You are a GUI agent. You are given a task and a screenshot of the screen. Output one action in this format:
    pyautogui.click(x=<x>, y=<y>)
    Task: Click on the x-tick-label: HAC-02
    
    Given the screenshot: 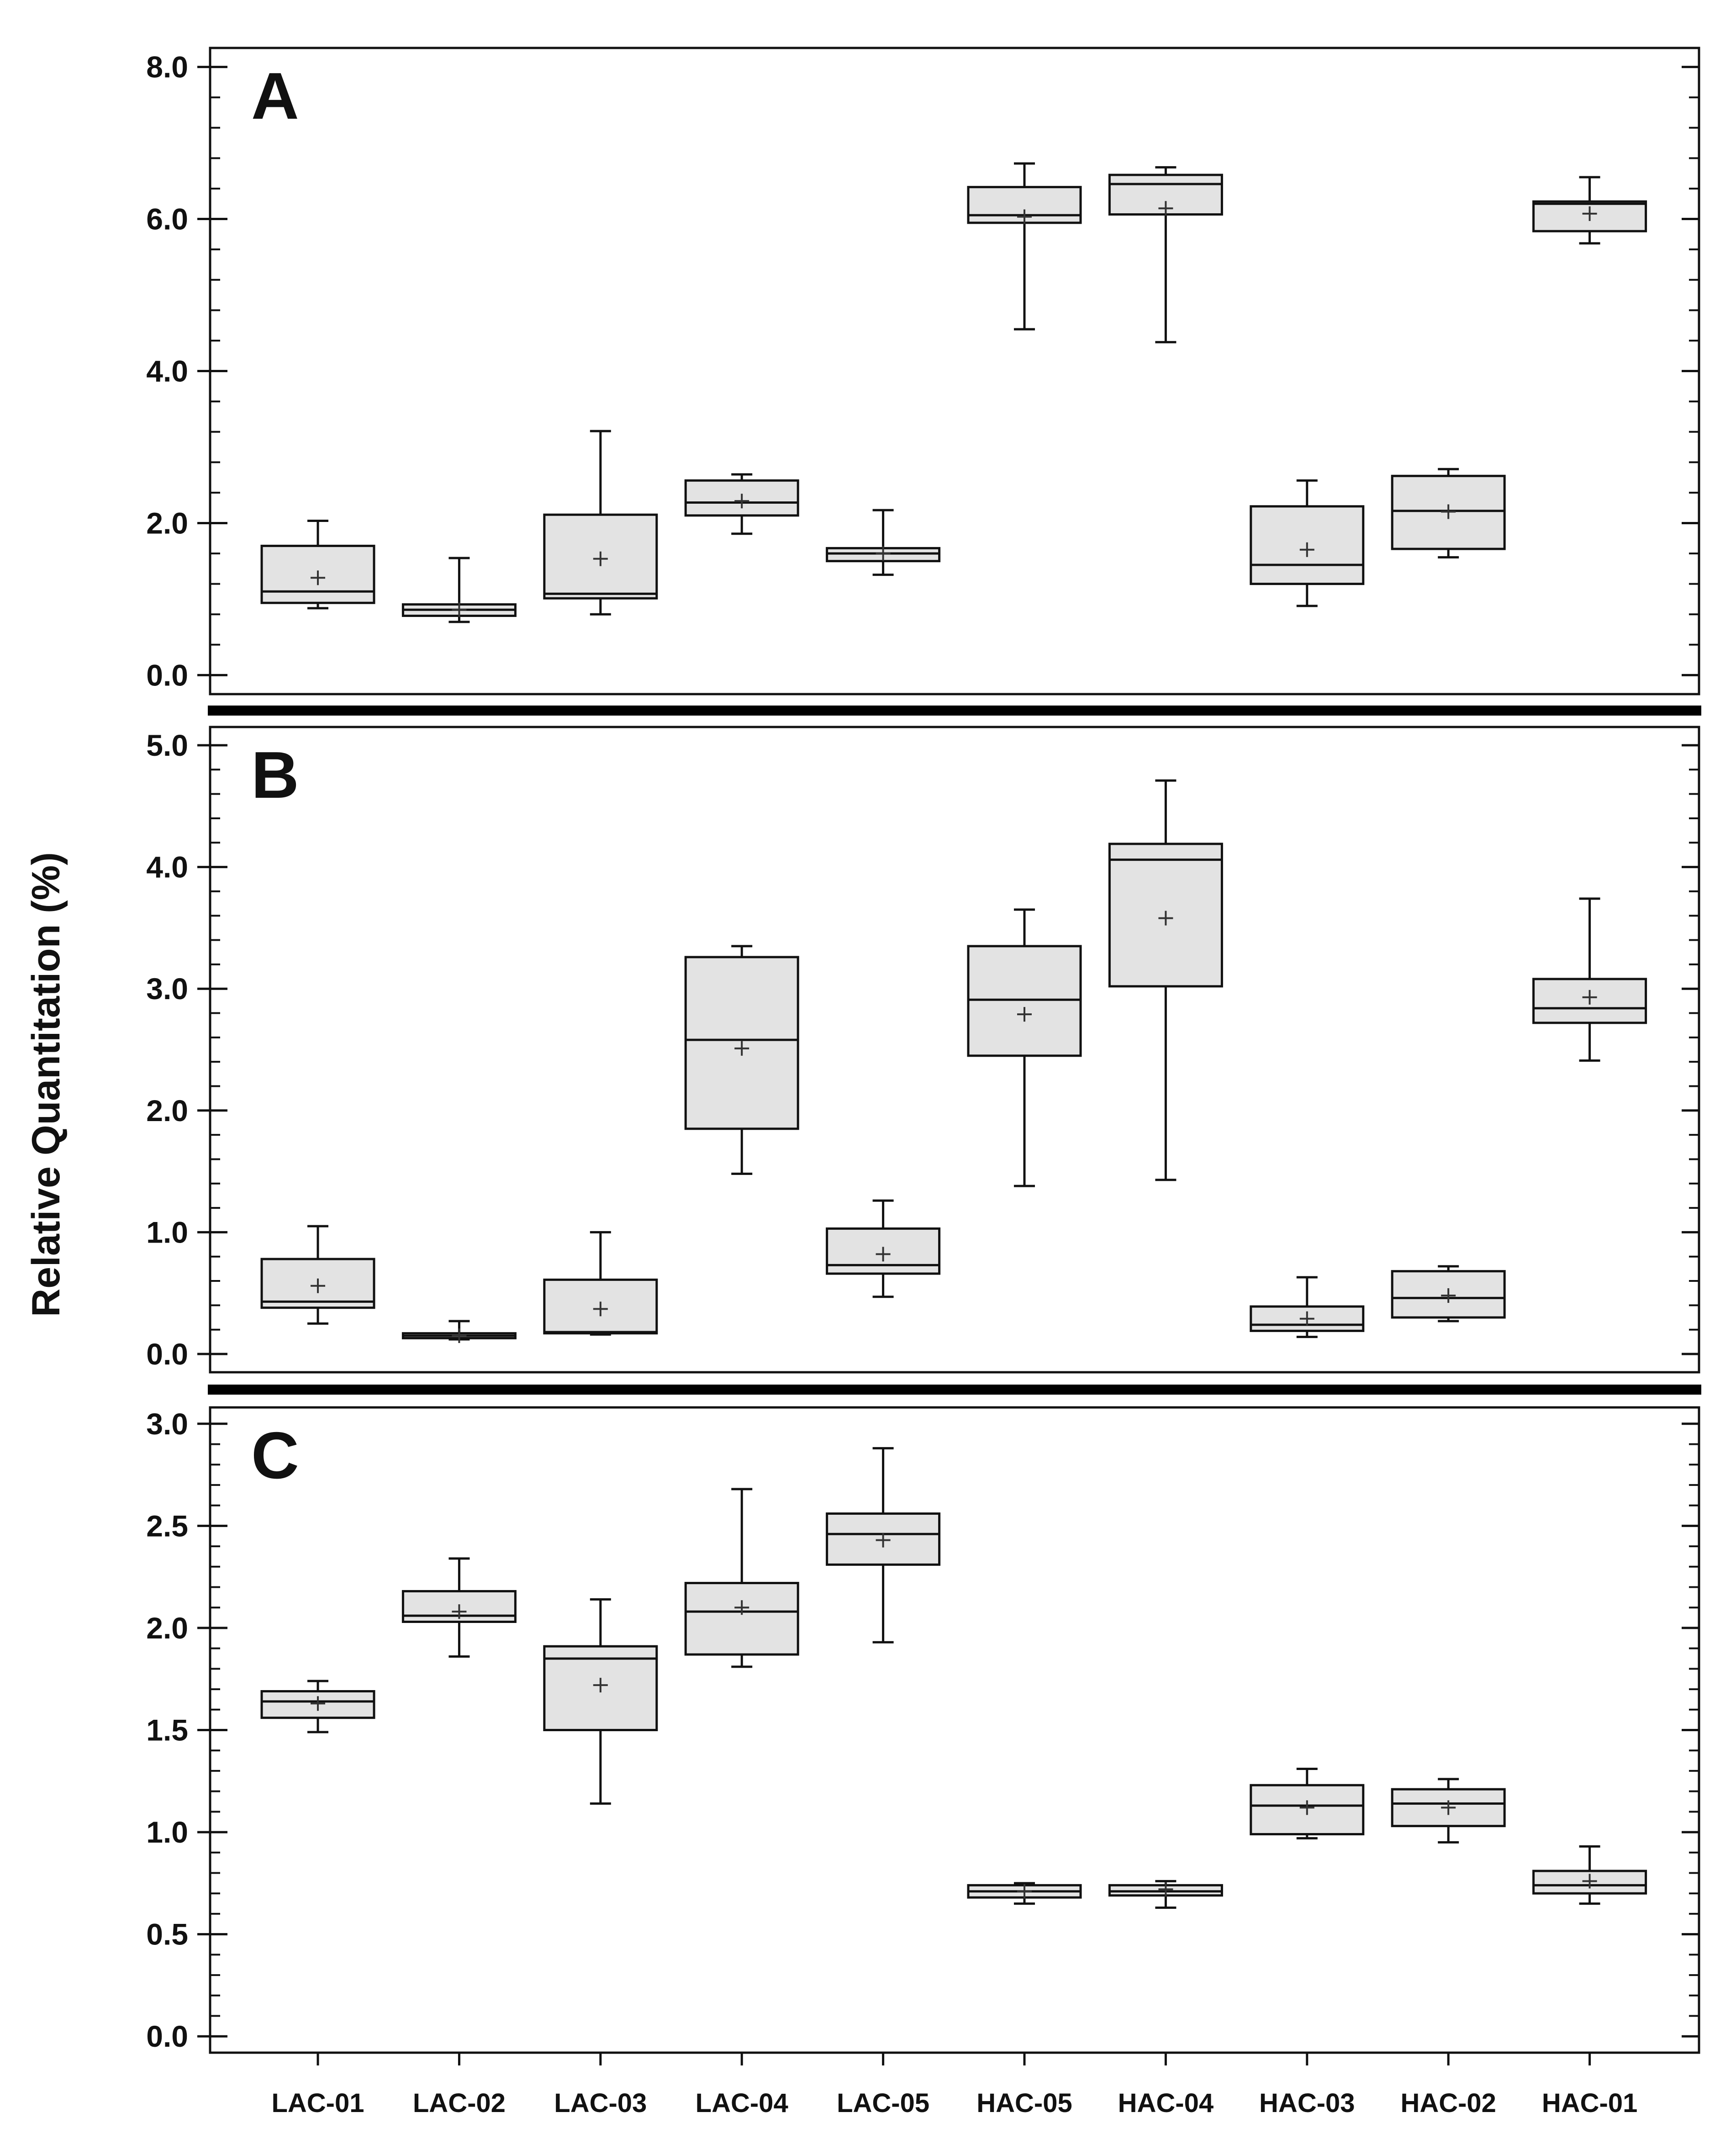 What is the action you would take?
    pyautogui.click(x=1448, y=2103)
    